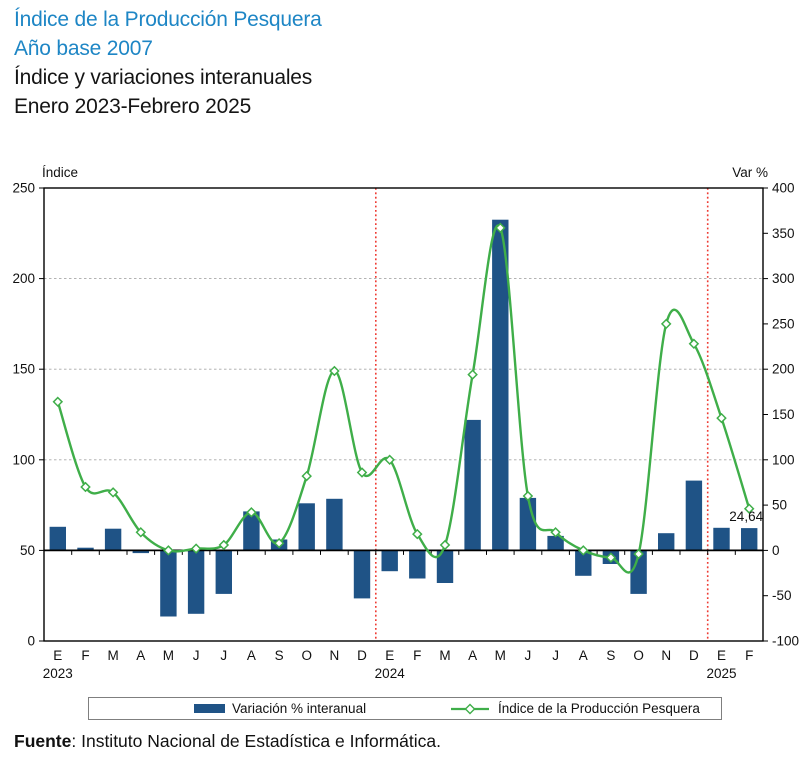 Image resolution: width=808 pixels, height=763 pixels. Describe the element at coordinates (23, 459) in the screenshot. I see `left-axis-label: 100` at that location.